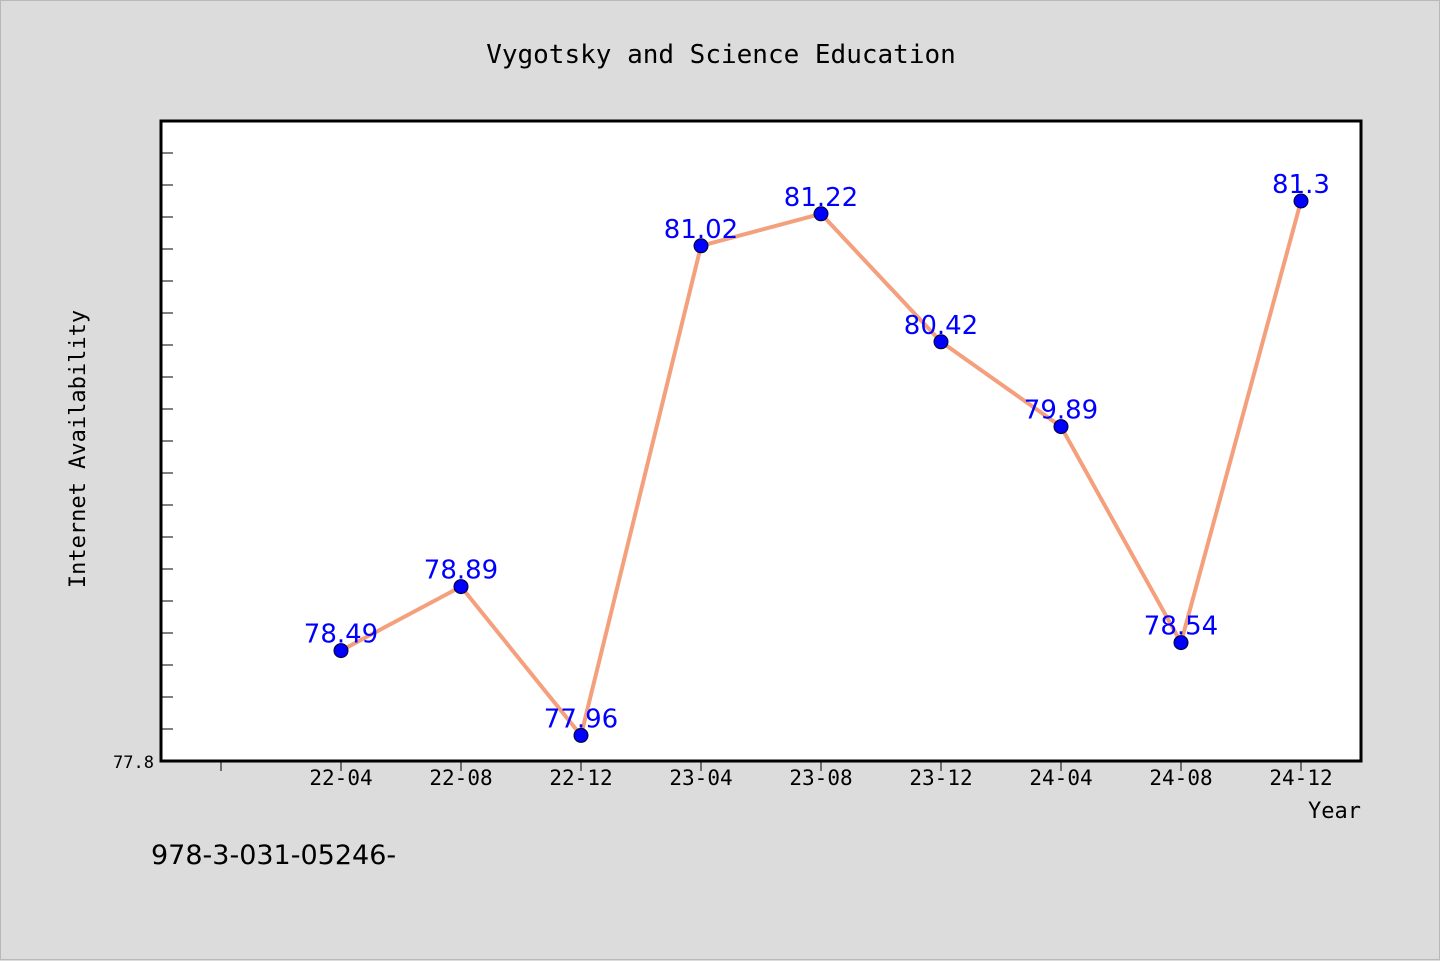 Image resolution: width=1440 pixels, height=961 pixels. Describe the element at coordinates (1301, 185) in the screenshot. I see `data-label: 81.3` at that location.